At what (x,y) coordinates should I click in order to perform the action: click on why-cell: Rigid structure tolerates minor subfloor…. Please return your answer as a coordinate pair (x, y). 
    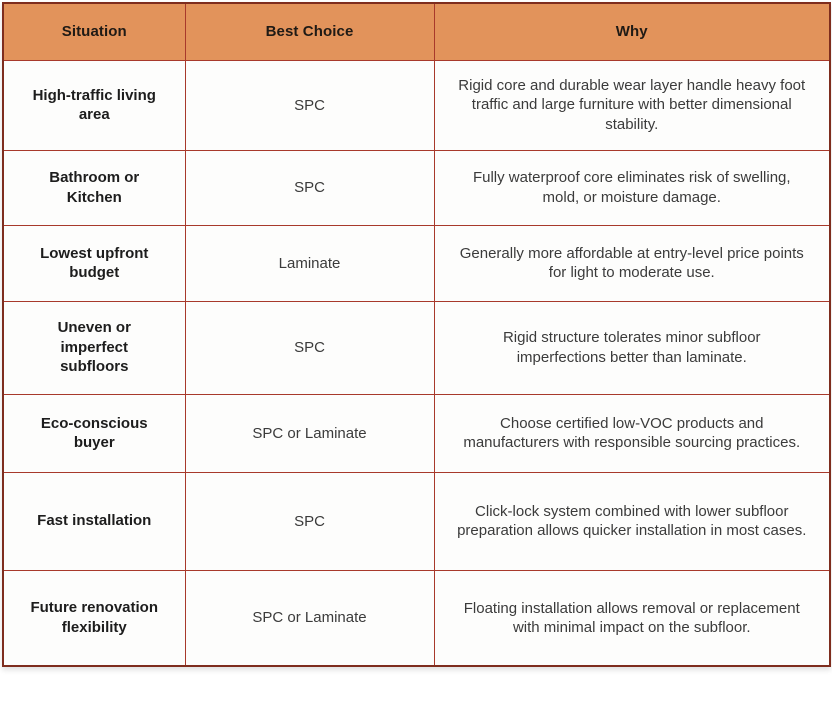
    Looking at the image, I should click on (632, 347).